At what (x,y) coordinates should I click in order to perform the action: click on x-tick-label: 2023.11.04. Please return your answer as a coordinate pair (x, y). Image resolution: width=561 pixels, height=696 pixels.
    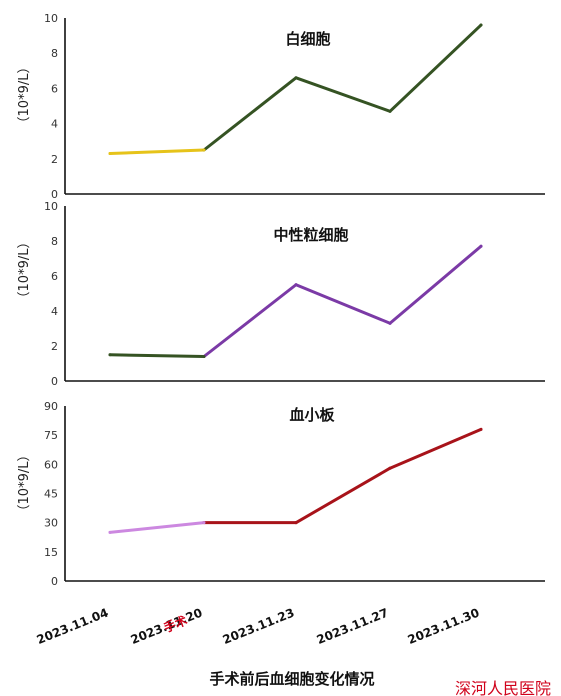
    Looking at the image, I should click on (73, 626).